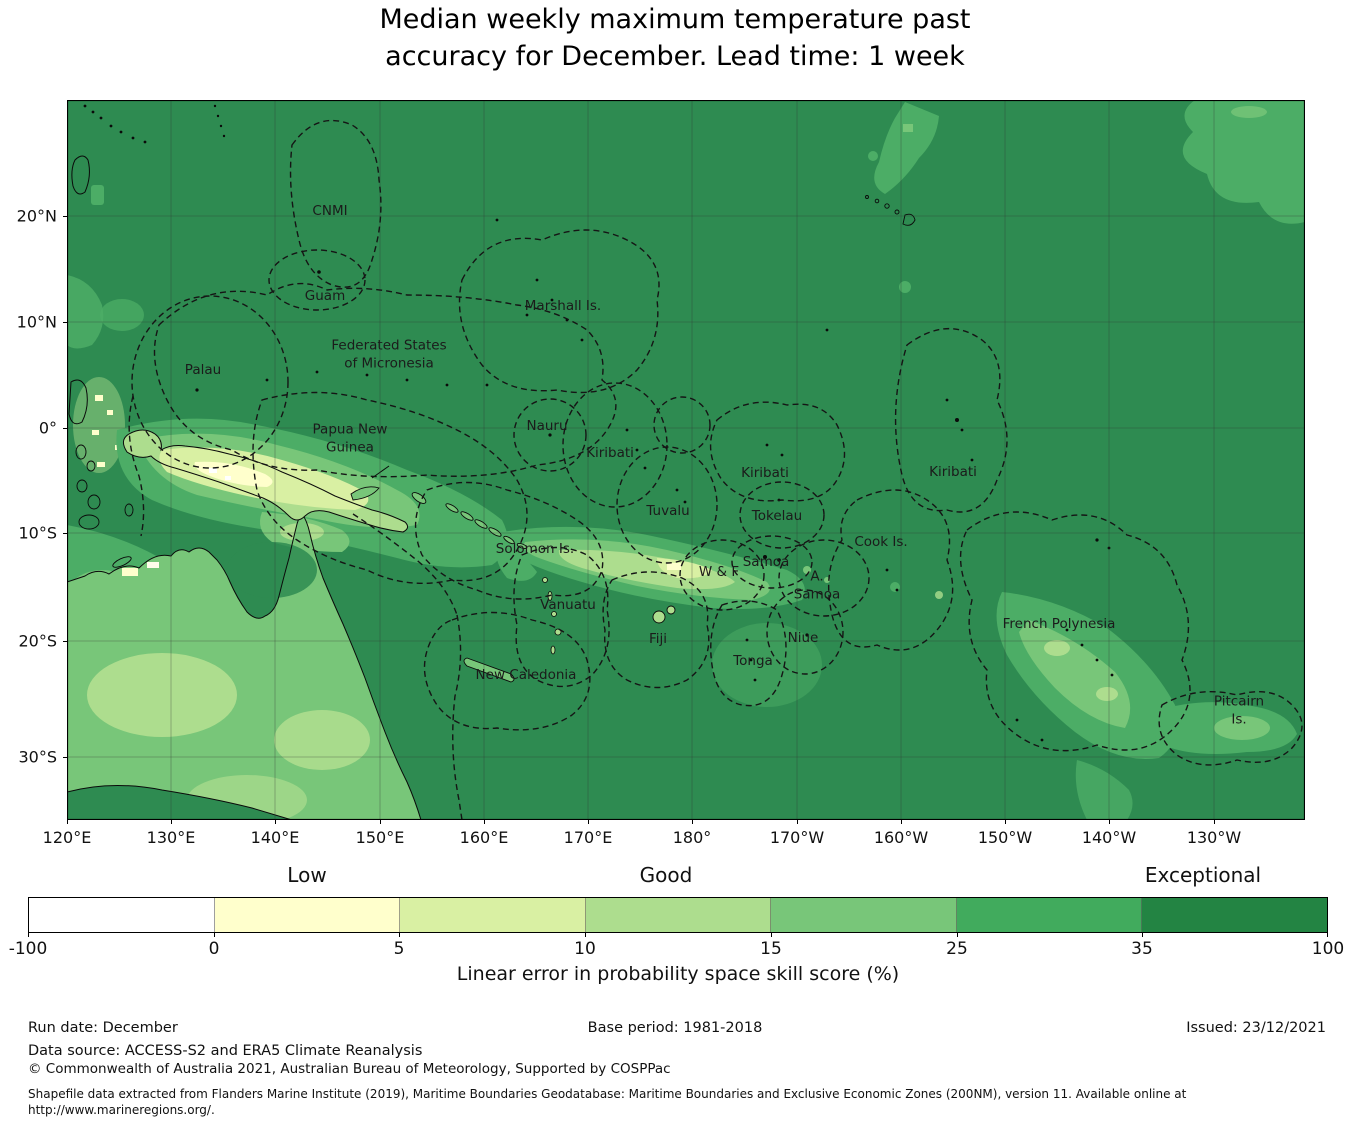 The height and width of the screenshot is (1125, 1350). What do you see at coordinates (797, 837) in the screenshot?
I see `x-tick-label: 170°W` at bounding box center [797, 837].